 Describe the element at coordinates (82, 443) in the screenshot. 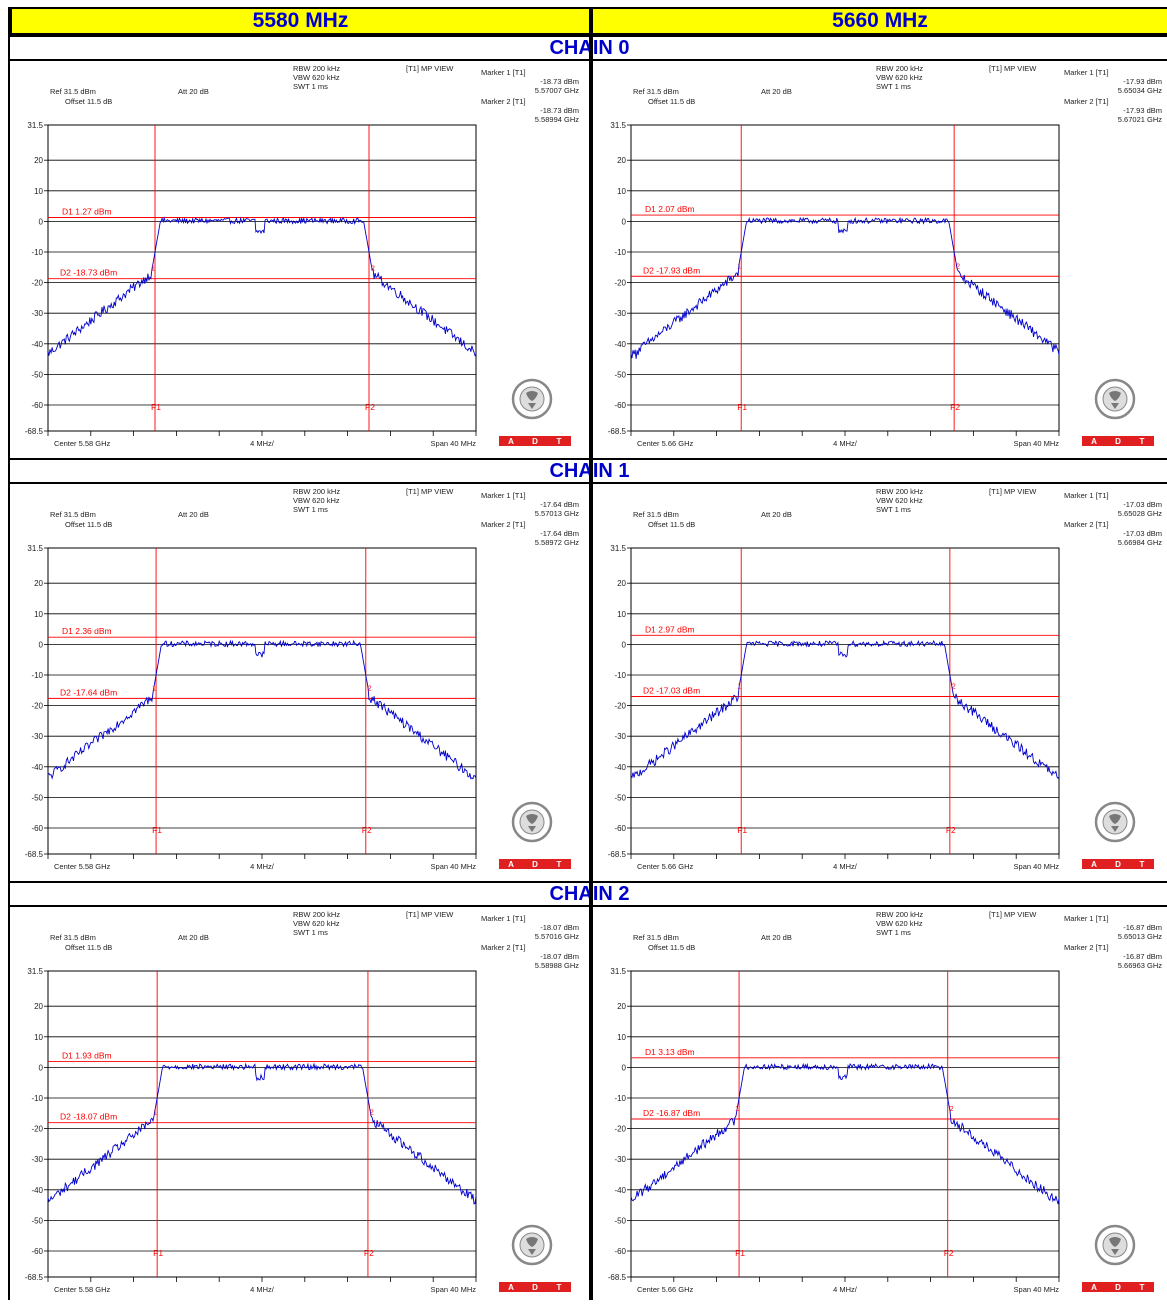

I see `center-frequency-label: Center 5.58 GHz` at that location.